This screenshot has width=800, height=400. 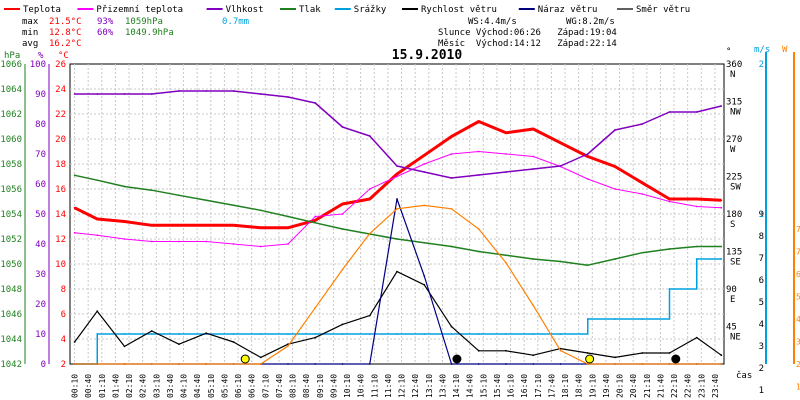 I want to click on sunset-marker, so click(x=590, y=359).